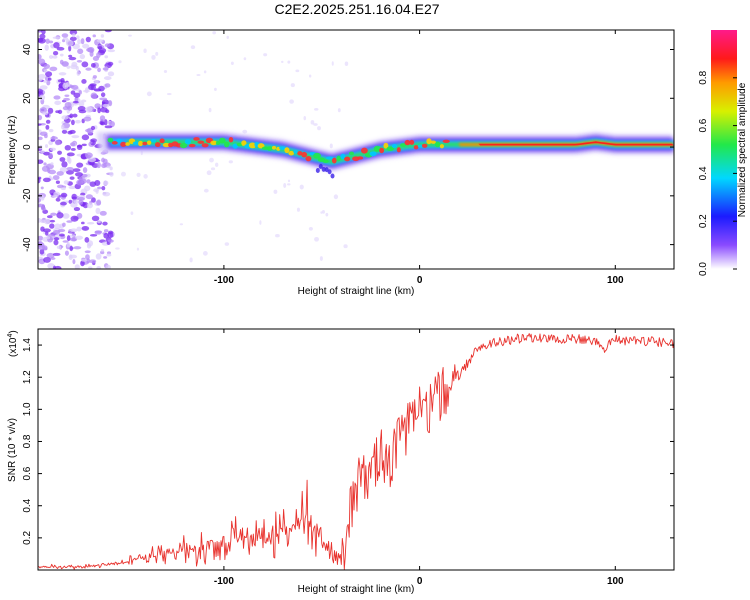 The image size is (750, 600). What do you see at coordinates (12, 150) in the screenshot?
I see `spectrogram-y-axis-label: Frequency (Hz)` at bounding box center [12, 150].